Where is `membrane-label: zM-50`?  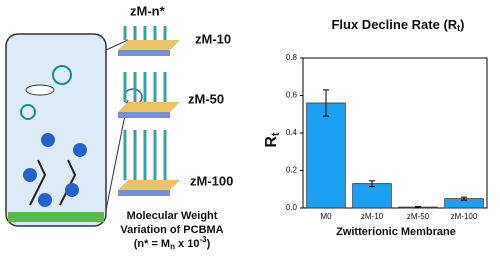 membrane-label: zM-50 is located at coordinates (206, 98).